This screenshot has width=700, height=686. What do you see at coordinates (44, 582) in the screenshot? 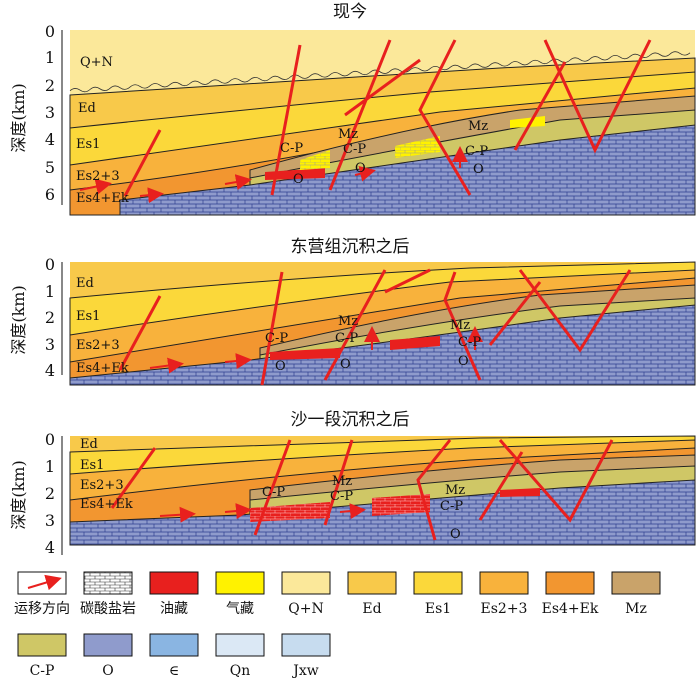
I see `migration-arrow-icon` at bounding box center [44, 582].